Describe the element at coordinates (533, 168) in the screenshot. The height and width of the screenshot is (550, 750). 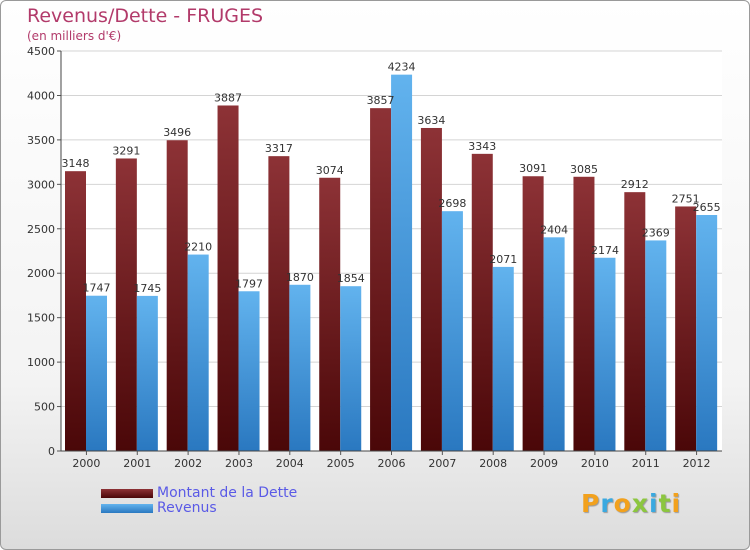
I see `data-label-dette: 3091` at that location.